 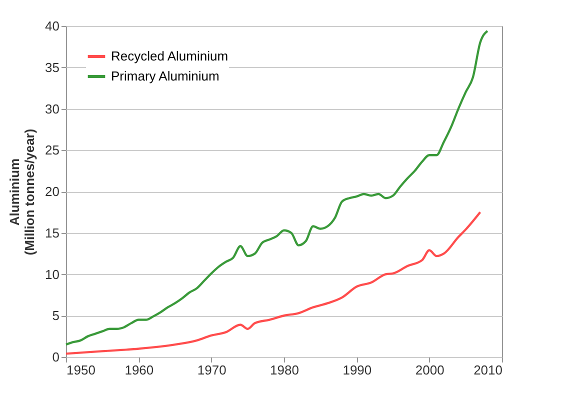 I want to click on x-tick-label: 2010, so click(x=488, y=370).